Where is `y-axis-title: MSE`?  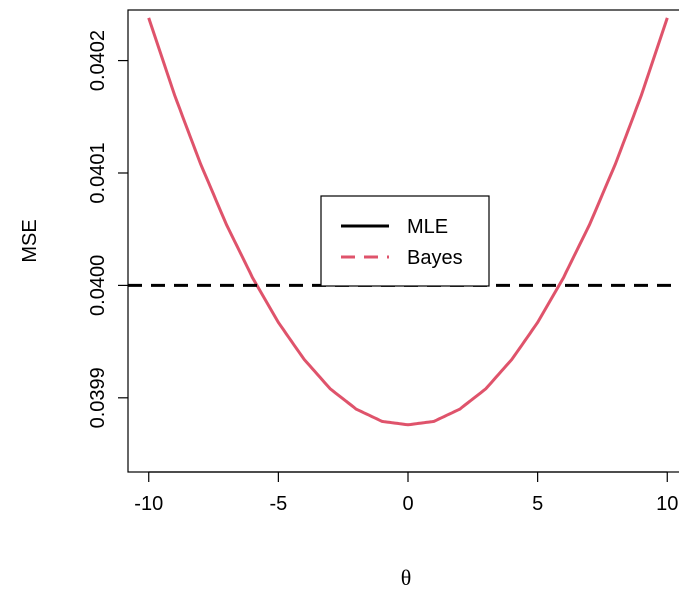 y-axis-title: MSE is located at coordinates (30, 240).